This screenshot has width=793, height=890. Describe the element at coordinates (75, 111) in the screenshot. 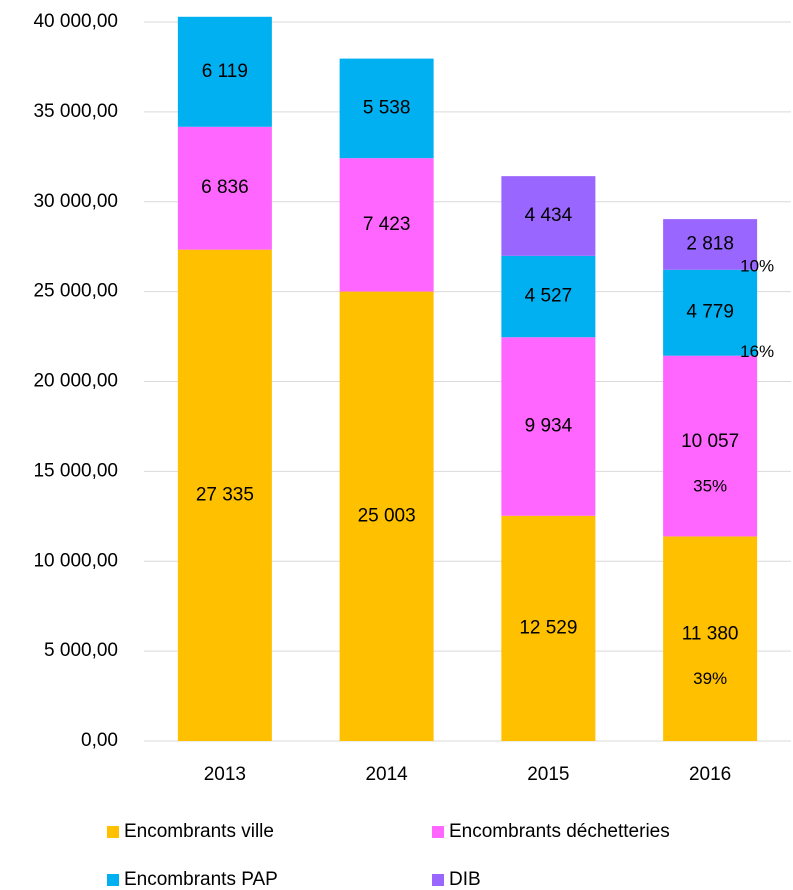

I see `y-tick-label: 35 000,00` at that location.